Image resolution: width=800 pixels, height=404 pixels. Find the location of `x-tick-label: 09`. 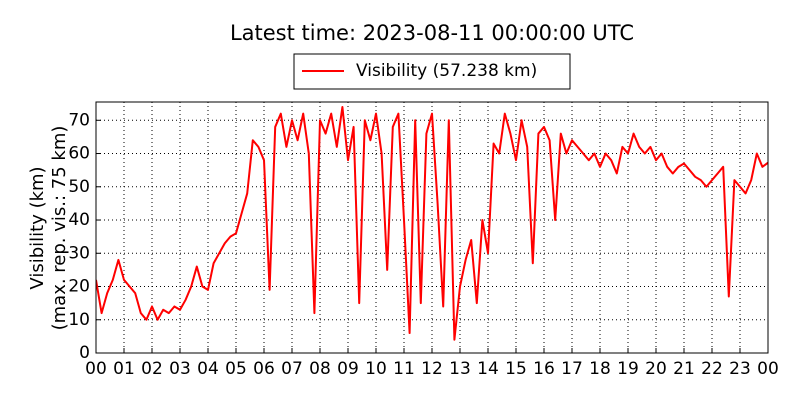

x-tick-label: 09 is located at coordinates (348, 369).